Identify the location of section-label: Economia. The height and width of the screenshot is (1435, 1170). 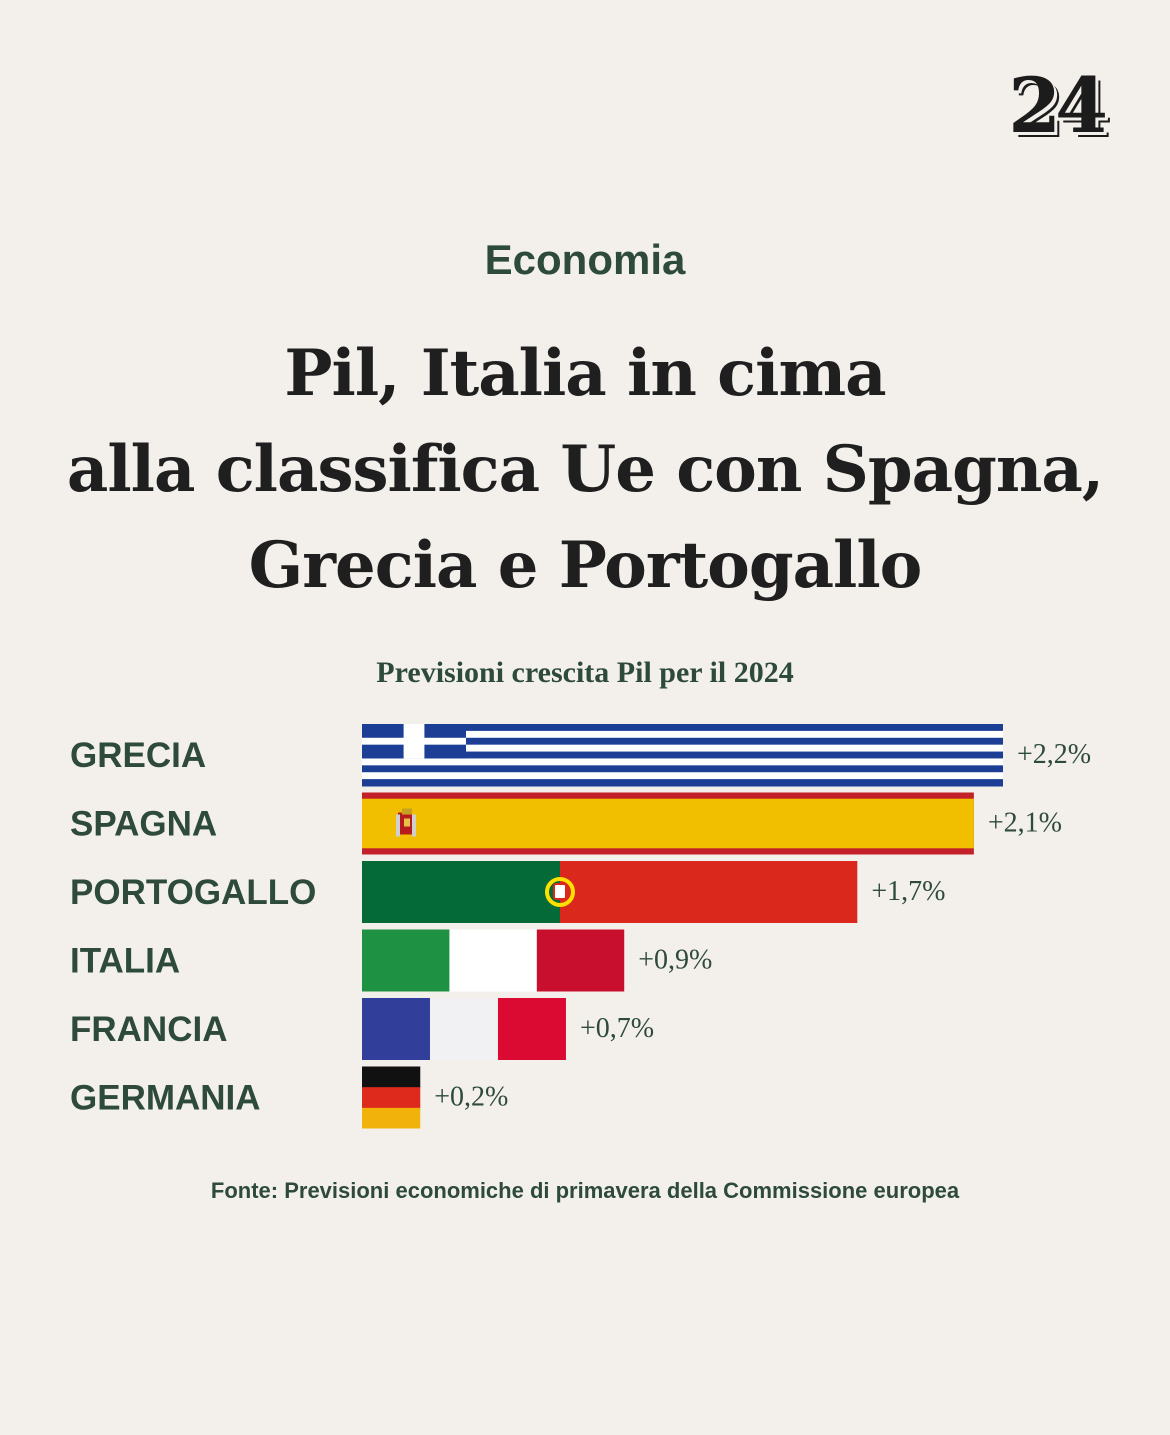
(585, 259).